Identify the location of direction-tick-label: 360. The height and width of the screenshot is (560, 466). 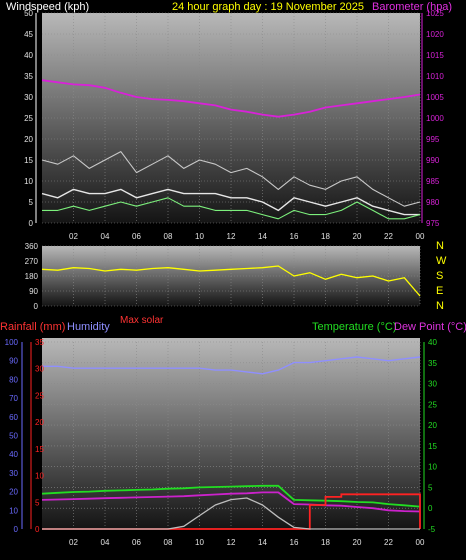
(32, 246).